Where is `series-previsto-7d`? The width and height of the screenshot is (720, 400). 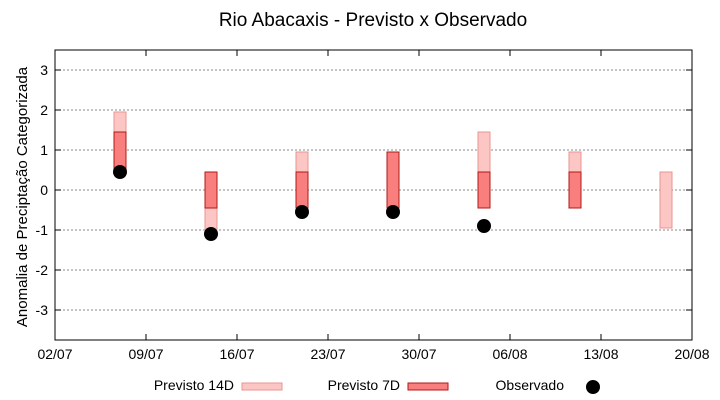
series-previsto-7d is located at coordinates (347, 170).